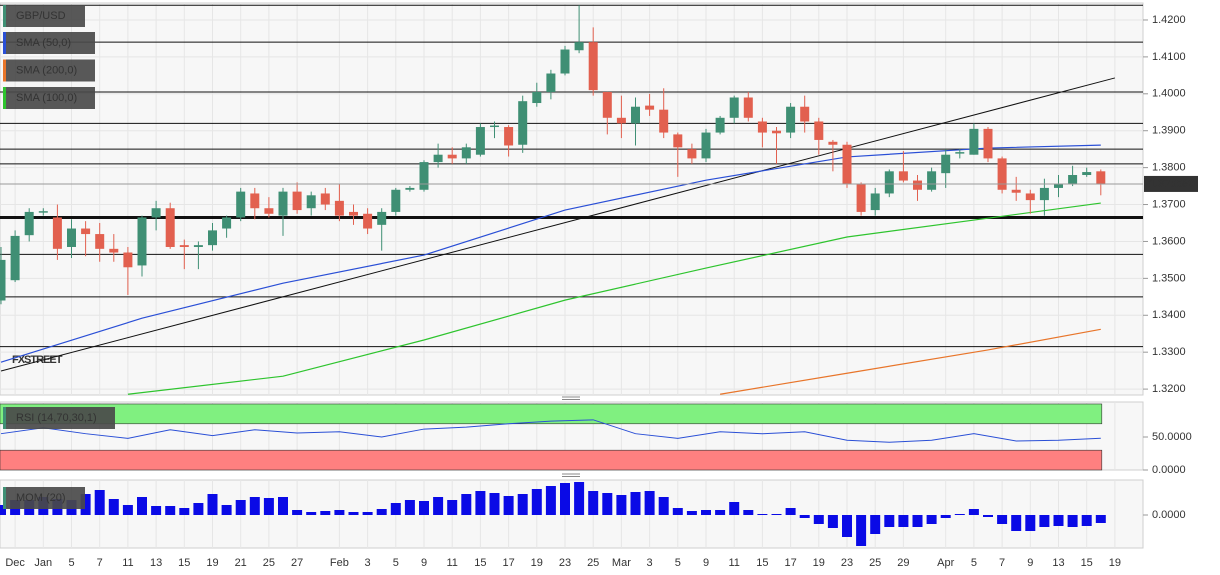 The height and width of the screenshot is (575, 1220). What do you see at coordinates (127, 563) in the screenshot?
I see `x-tick-label: 11` at bounding box center [127, 563].